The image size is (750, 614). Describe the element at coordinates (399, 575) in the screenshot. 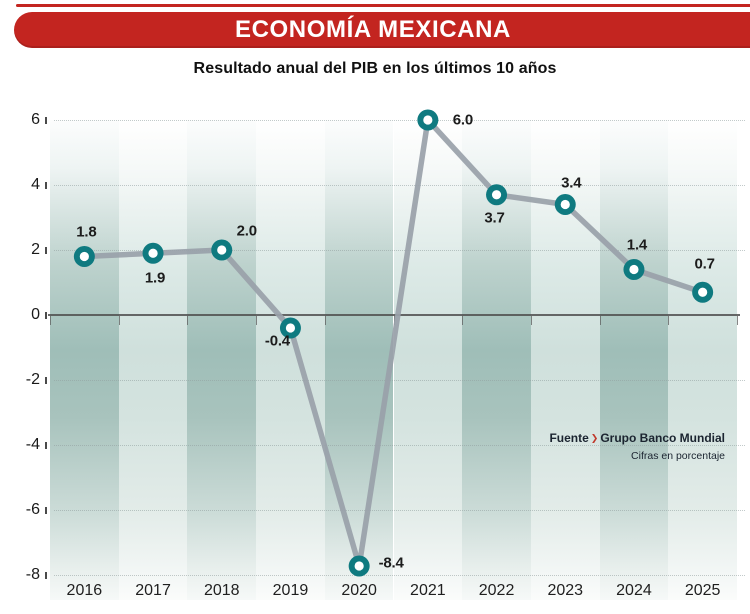

I see `gridline--8` at that location.